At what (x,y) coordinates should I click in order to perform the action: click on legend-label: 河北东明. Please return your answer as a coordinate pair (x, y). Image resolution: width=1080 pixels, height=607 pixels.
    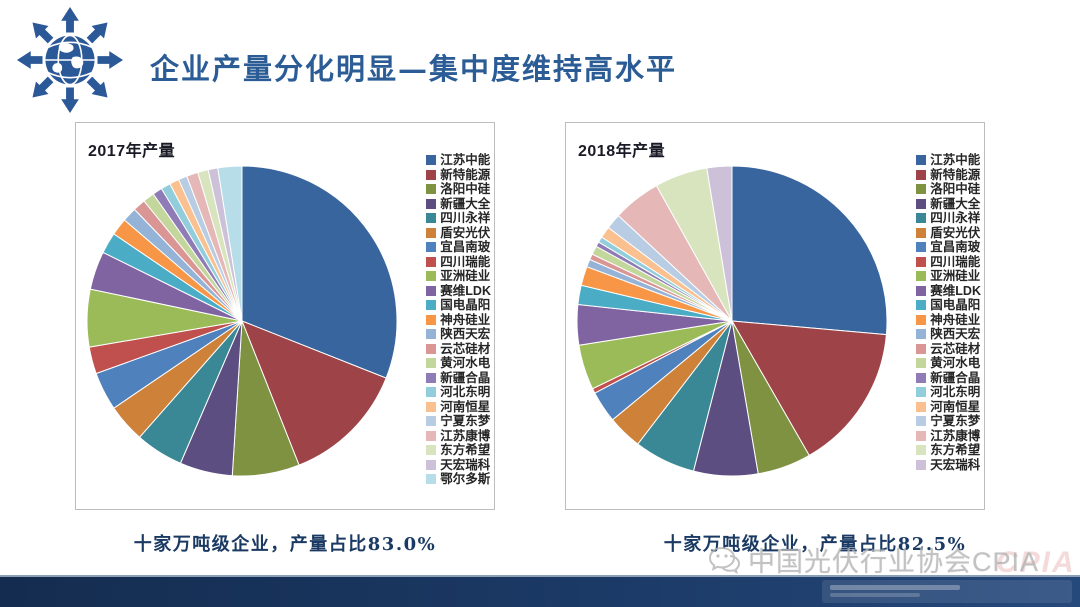
    Looking at the image, I should click on (955, 392).